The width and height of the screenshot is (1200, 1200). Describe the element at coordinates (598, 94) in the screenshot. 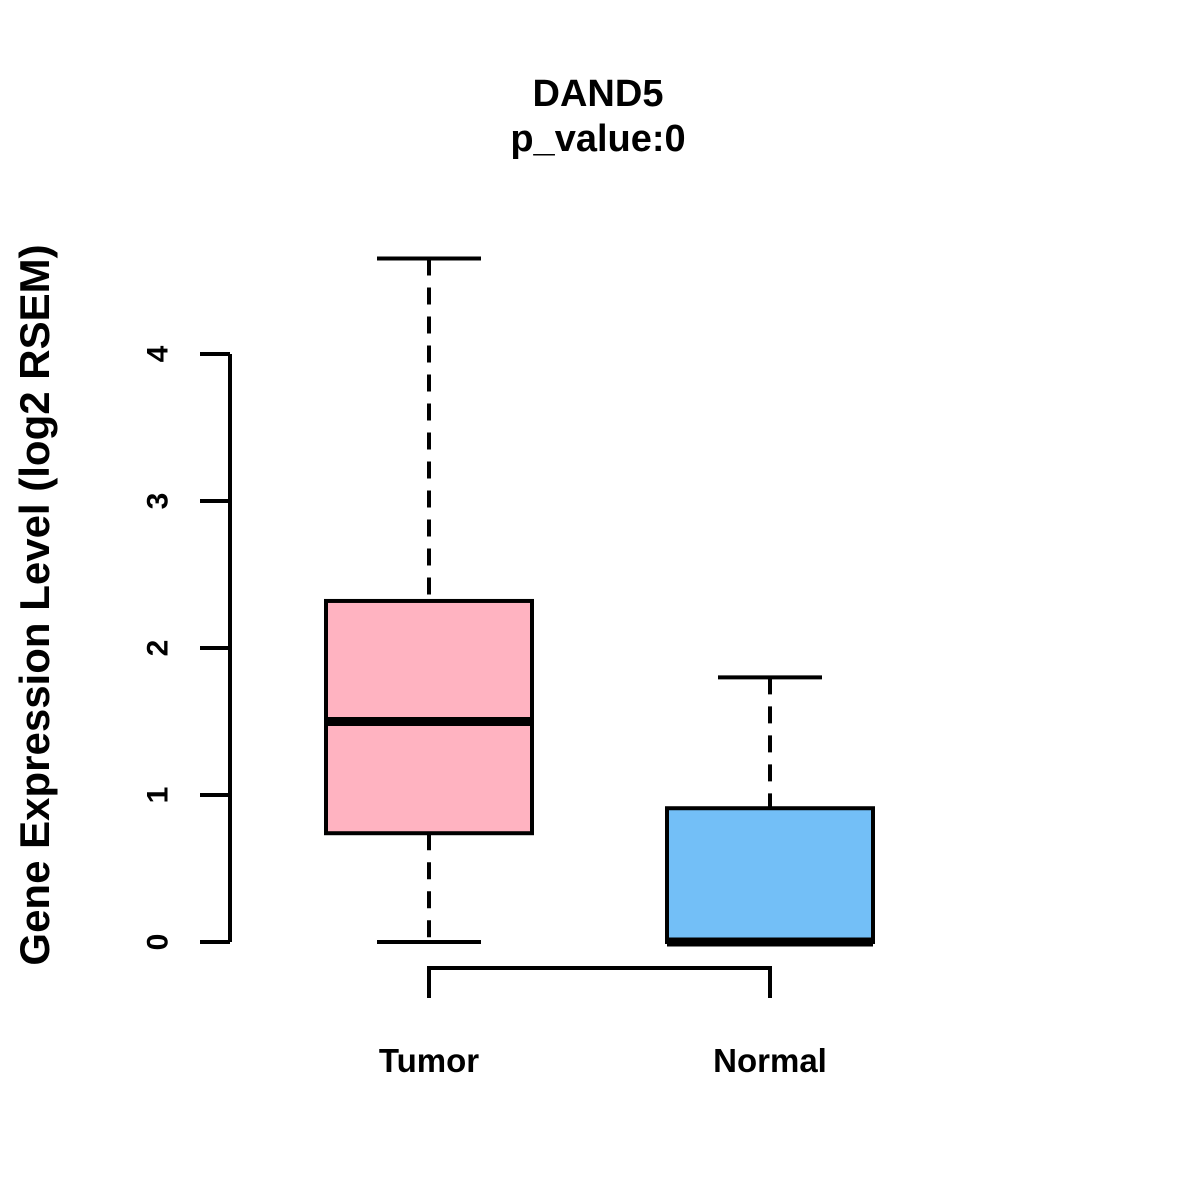

I see `chart-title: DAND5` at that location.